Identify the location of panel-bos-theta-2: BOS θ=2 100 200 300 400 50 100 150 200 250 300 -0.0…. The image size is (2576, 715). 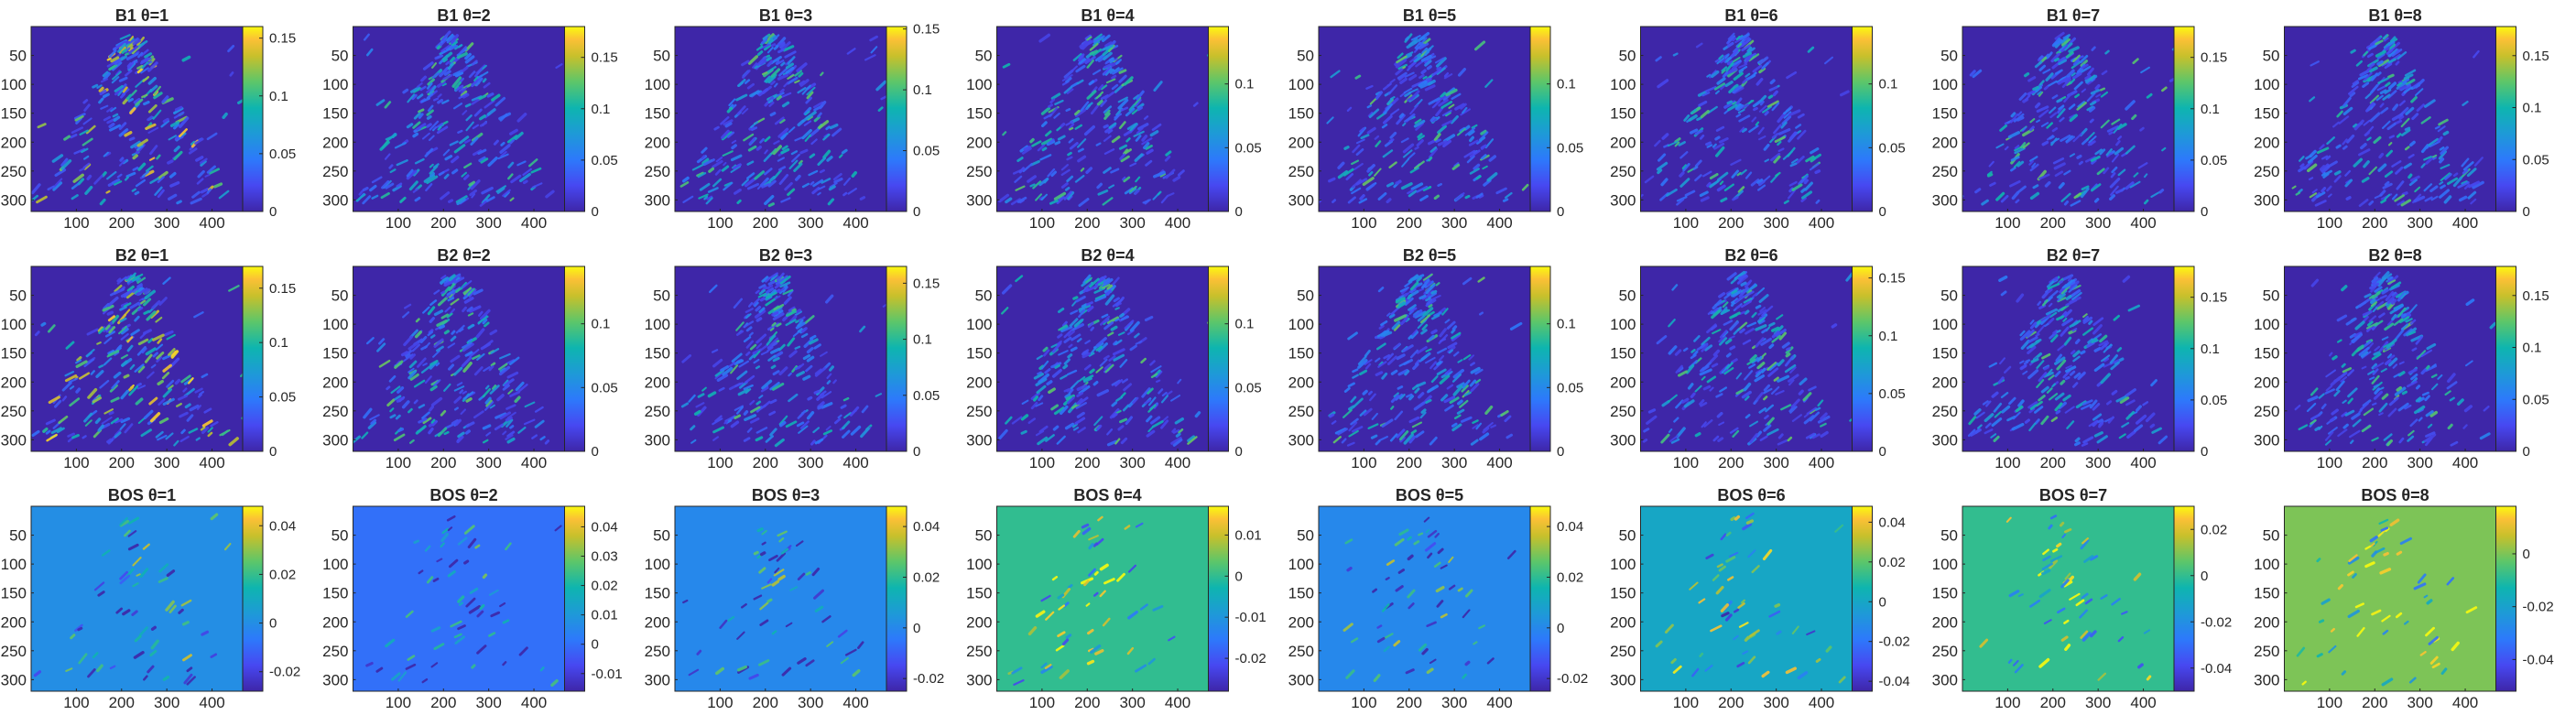
(472, 598).